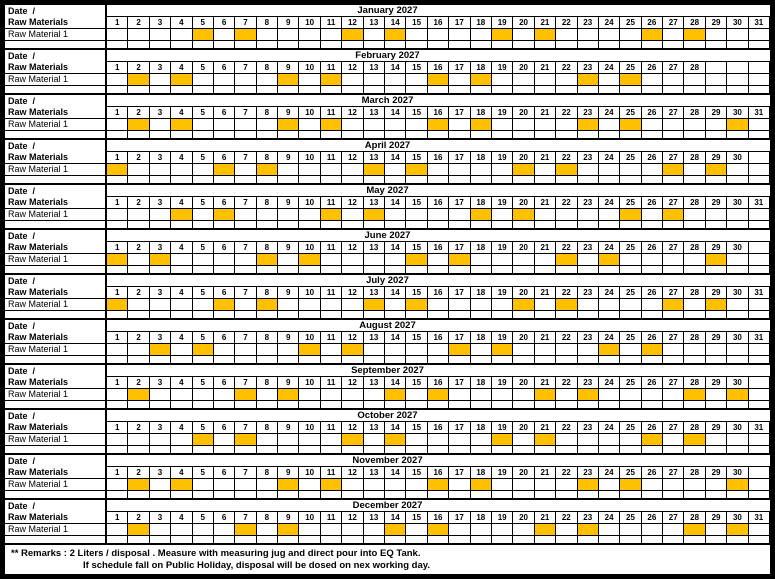  Describe the element at coordinates (182, 428) in the screenshot. I see `day-number-cell: 4` at that location.